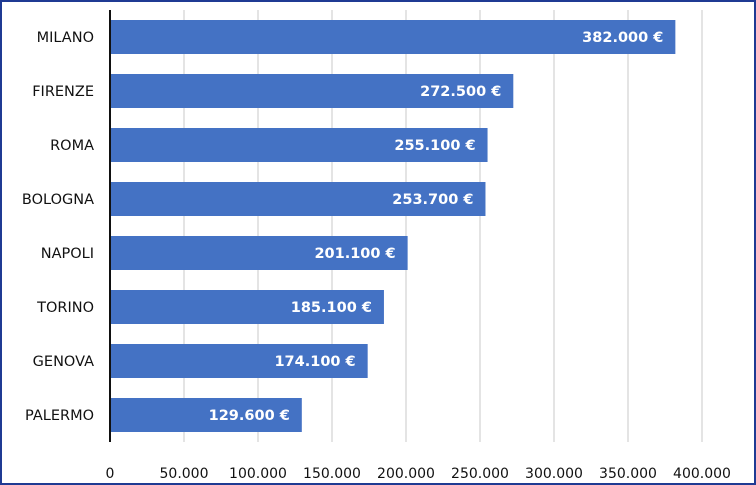 The image size is (756, 485). I want to click on x-tick-label: 200.000, so click(406, 474).